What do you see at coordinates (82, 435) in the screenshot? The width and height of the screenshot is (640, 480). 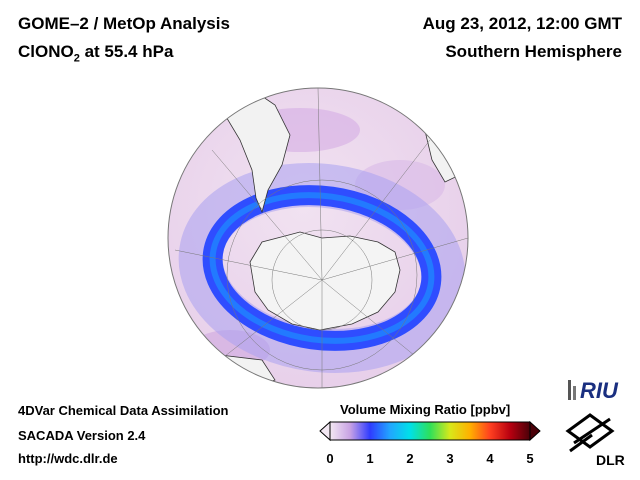 I see `footer-line-2: SACADA Version 2.4` at bounding box center [82, 435].